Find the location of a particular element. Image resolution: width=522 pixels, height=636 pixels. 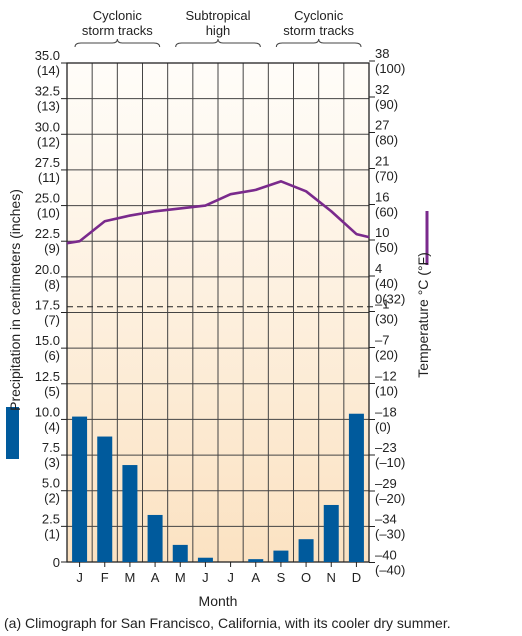

left-tick-label-in: (14) is located at coordinates (48, 70).